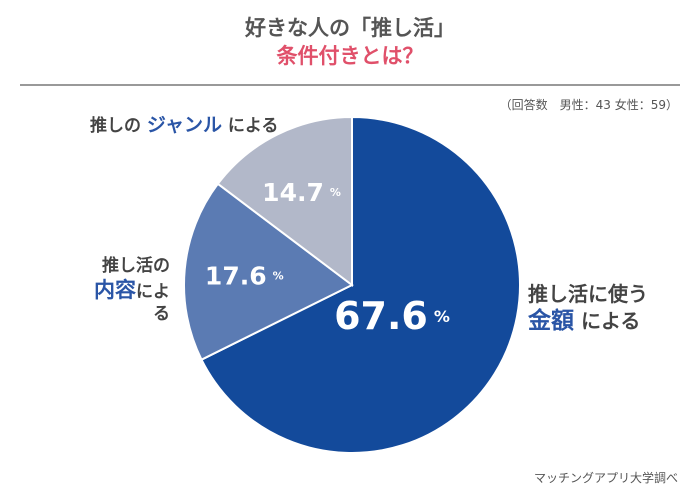 This screenshot has height=500, width=700. I want to click on label-content: 推し活の 内容による, so click(129, 290).